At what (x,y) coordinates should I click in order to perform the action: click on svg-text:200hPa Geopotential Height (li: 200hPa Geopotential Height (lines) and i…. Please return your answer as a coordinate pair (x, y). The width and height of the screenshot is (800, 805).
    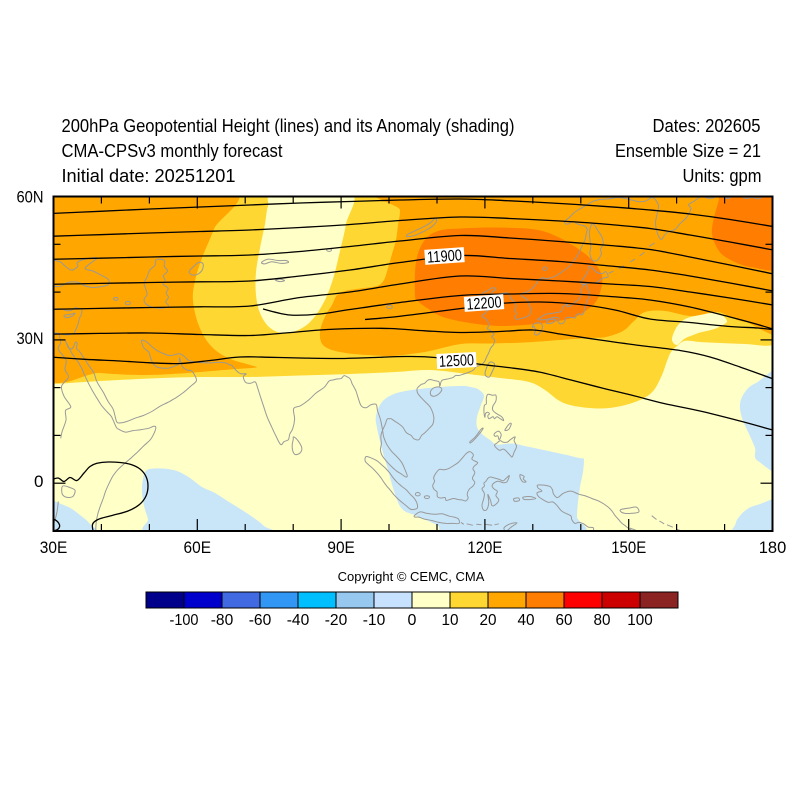
    Looking at the image, I should click on (288, 126).